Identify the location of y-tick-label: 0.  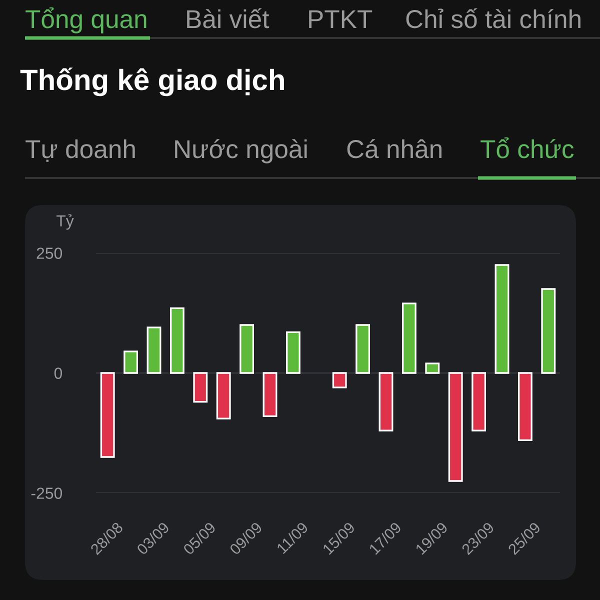
(58, 373).